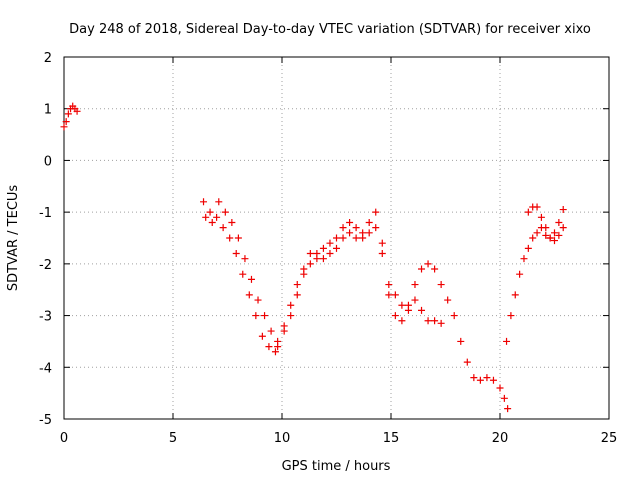 The height and width of the screenshot is (480, 640). I want to click on x-axis-label: GPS time / hours, so click(336, 466).